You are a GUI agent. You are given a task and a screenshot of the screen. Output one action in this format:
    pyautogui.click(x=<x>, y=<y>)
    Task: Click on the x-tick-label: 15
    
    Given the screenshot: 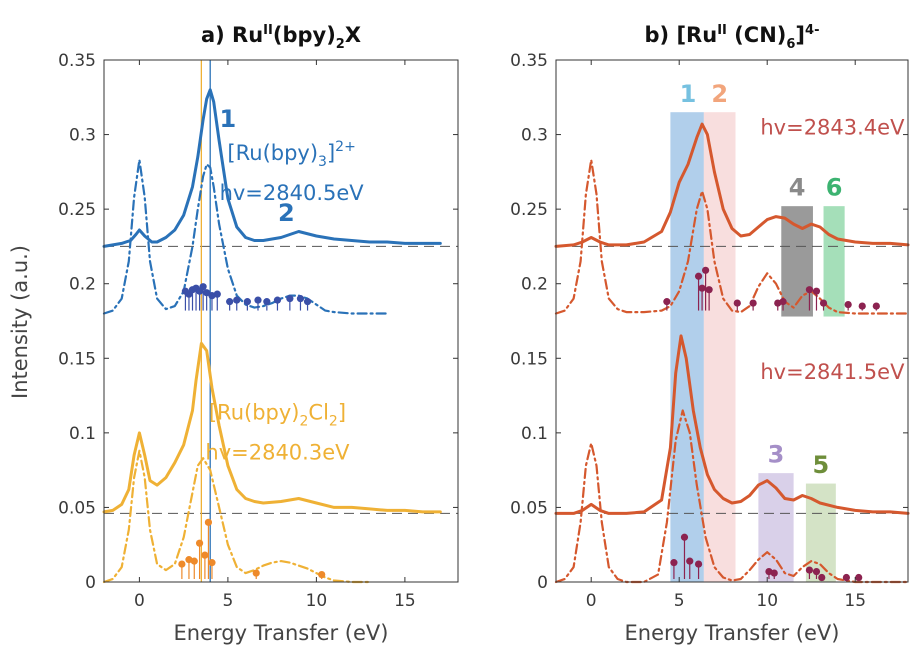 What is the action you would take?
    pyautogui.click(x=405, y=601)
    